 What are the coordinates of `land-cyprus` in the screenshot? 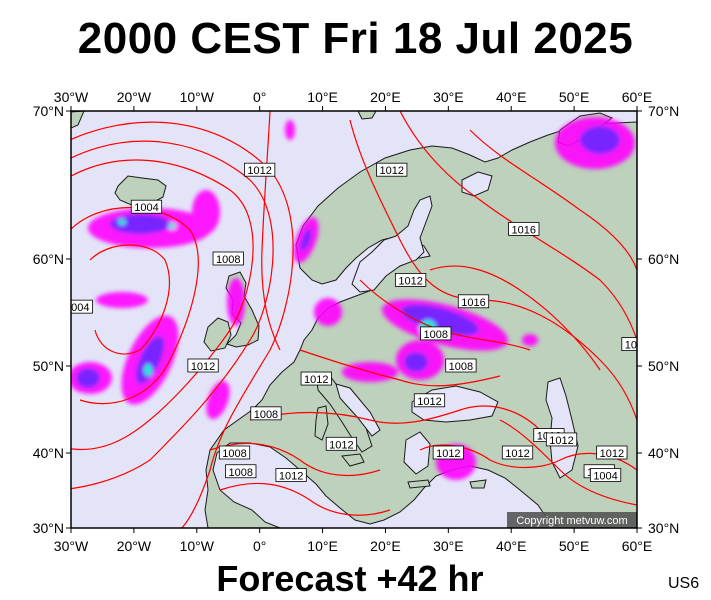 It's located at (478, 484).